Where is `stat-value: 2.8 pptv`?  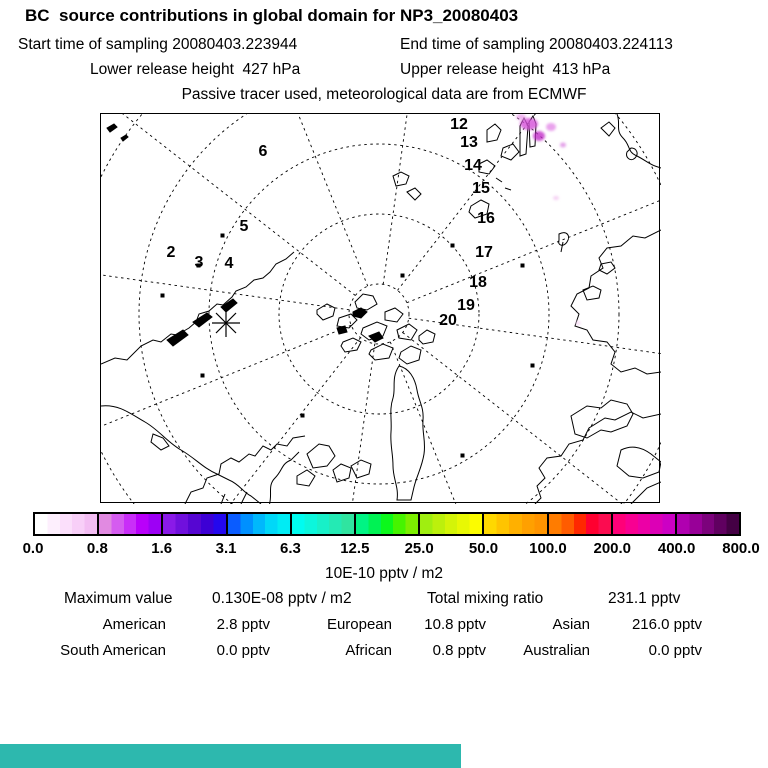 stat-value: 2.8 pptv is located at coordinates (243, 624).